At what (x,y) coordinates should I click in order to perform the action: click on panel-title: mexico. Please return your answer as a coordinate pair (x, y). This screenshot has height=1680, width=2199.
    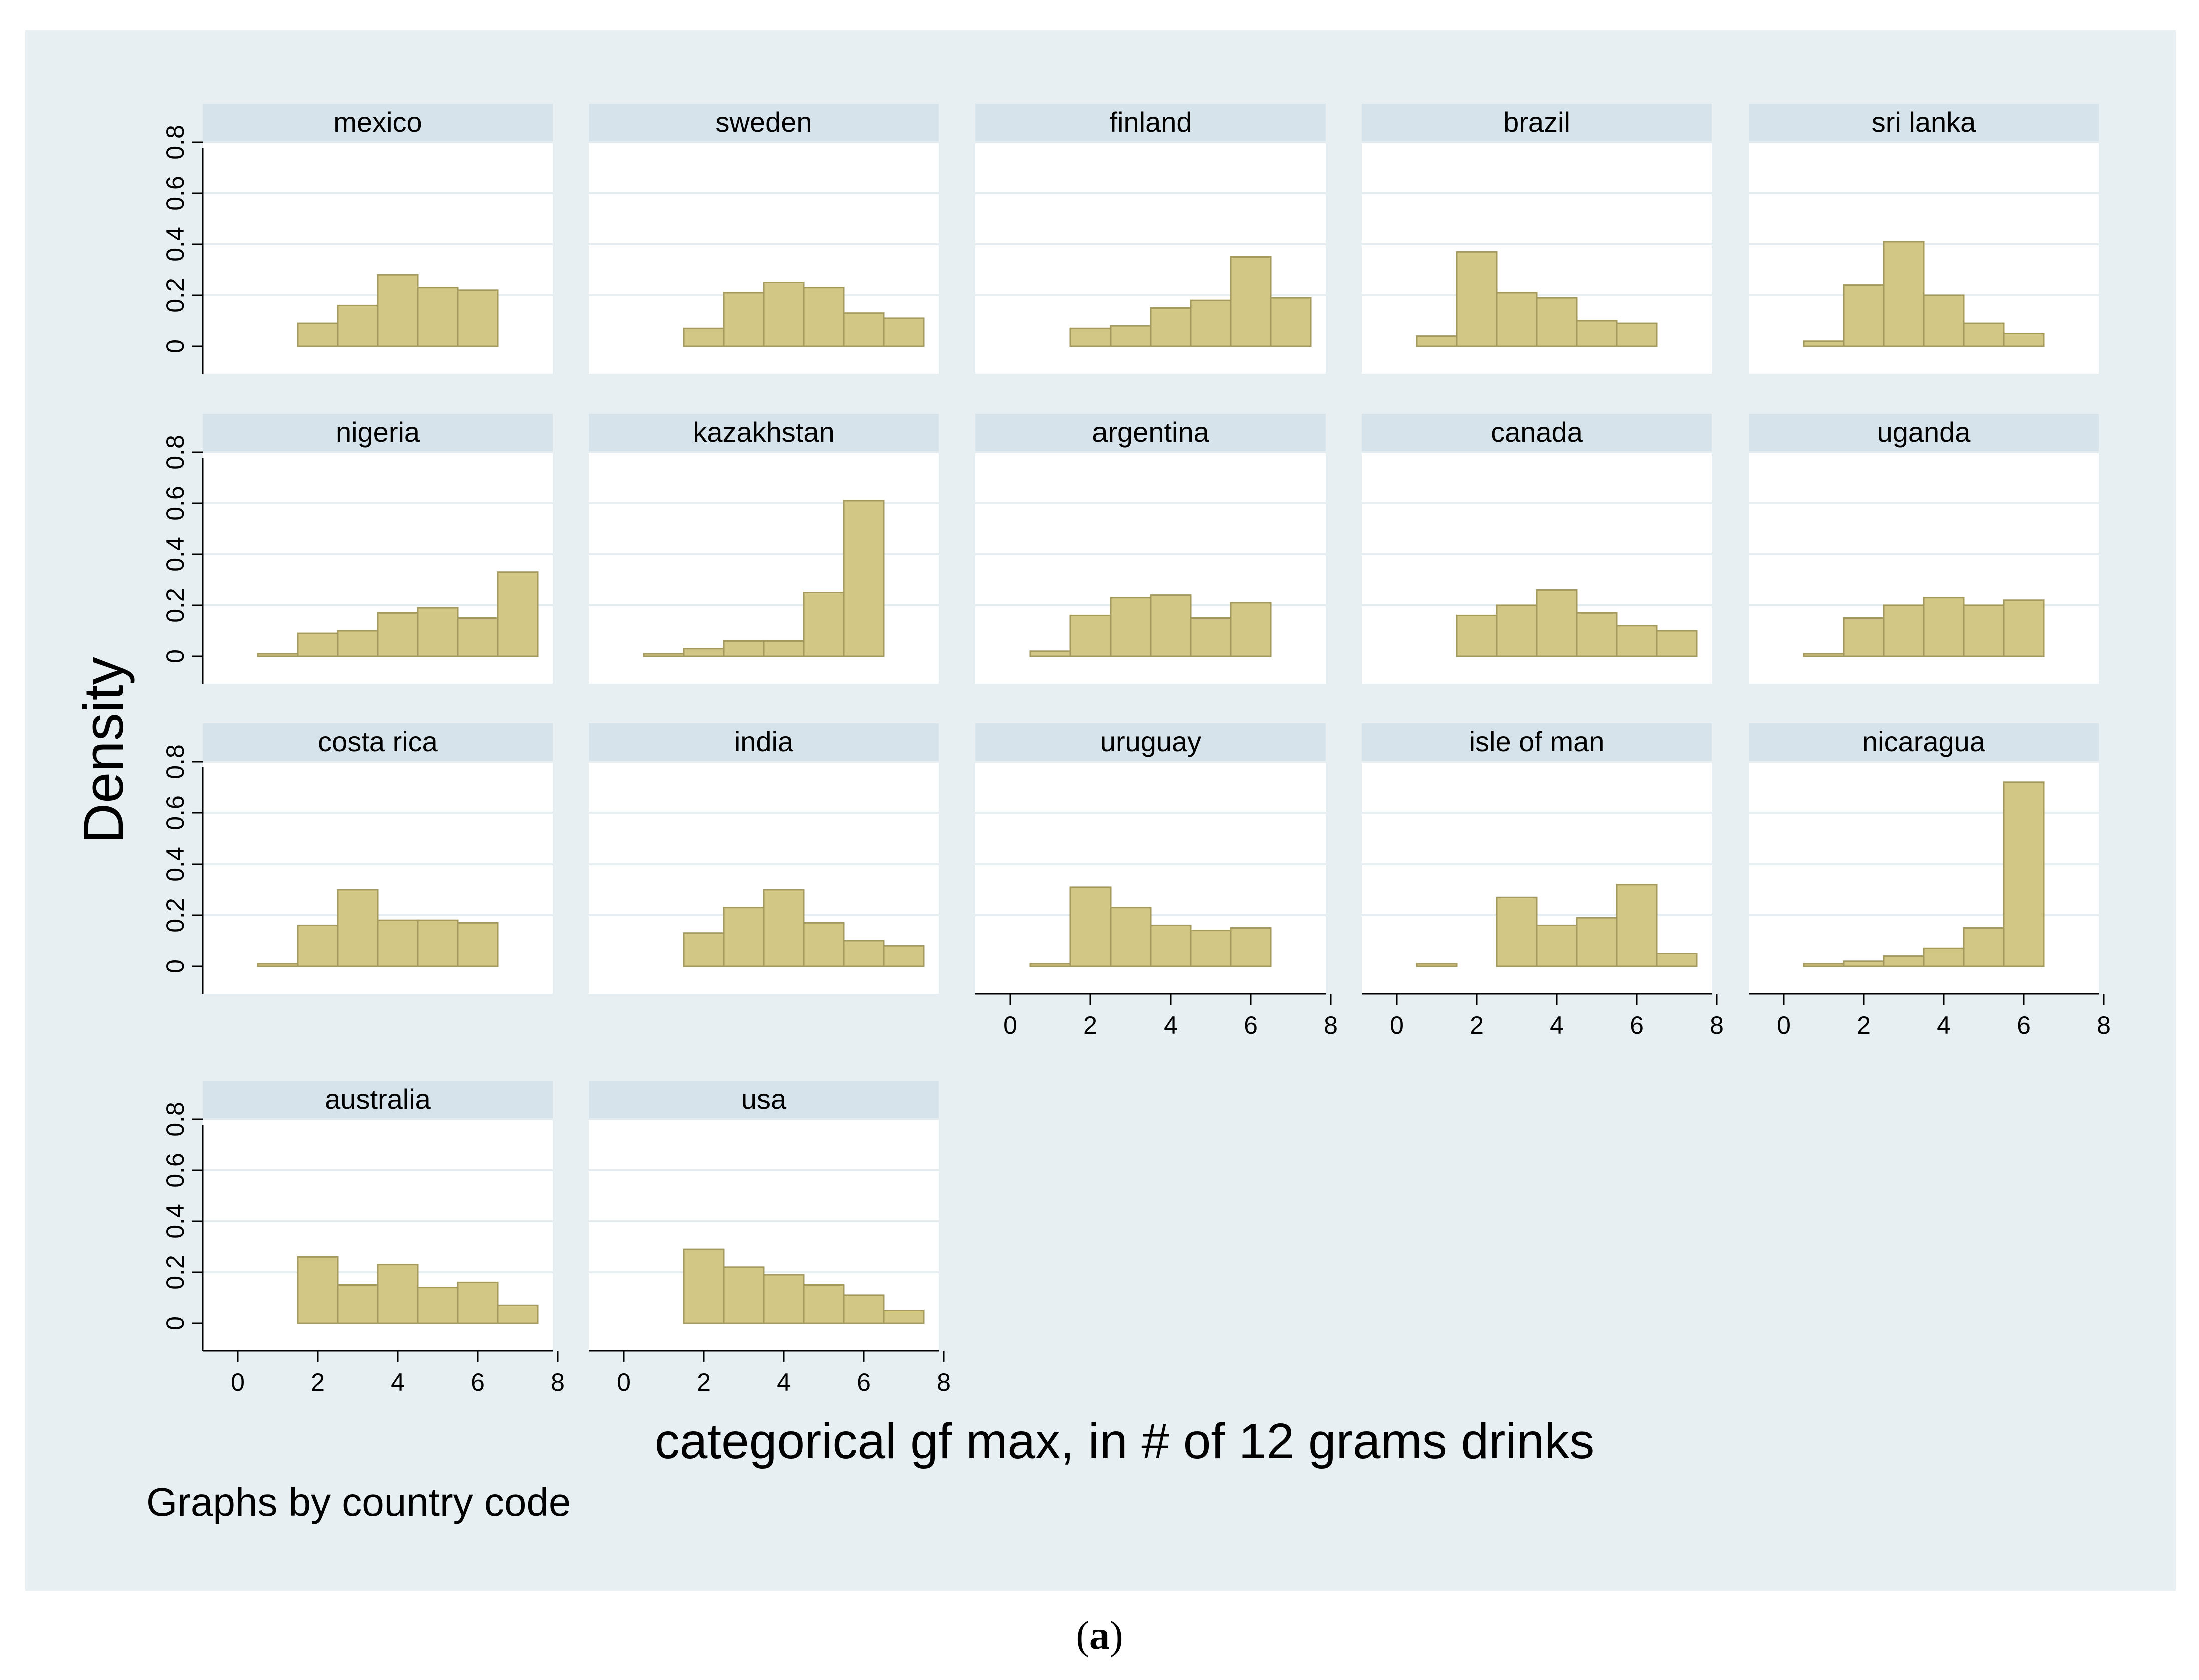
    Looking at the image, I should click on (377, 122).